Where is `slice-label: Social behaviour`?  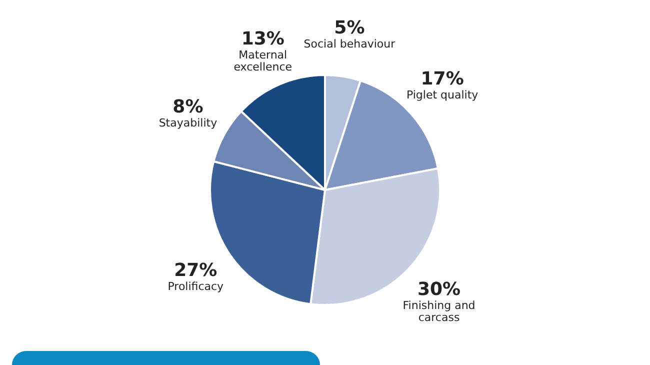 slice-label: Social behaviour is located at coordinates (350, 44).